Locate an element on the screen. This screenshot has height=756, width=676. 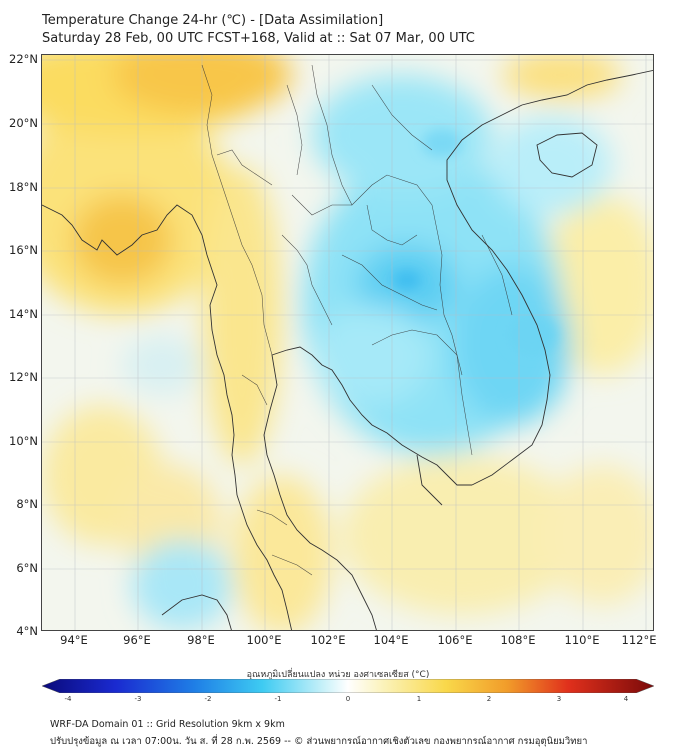
lon-label: 100°E is located at coordinates (264, 640).